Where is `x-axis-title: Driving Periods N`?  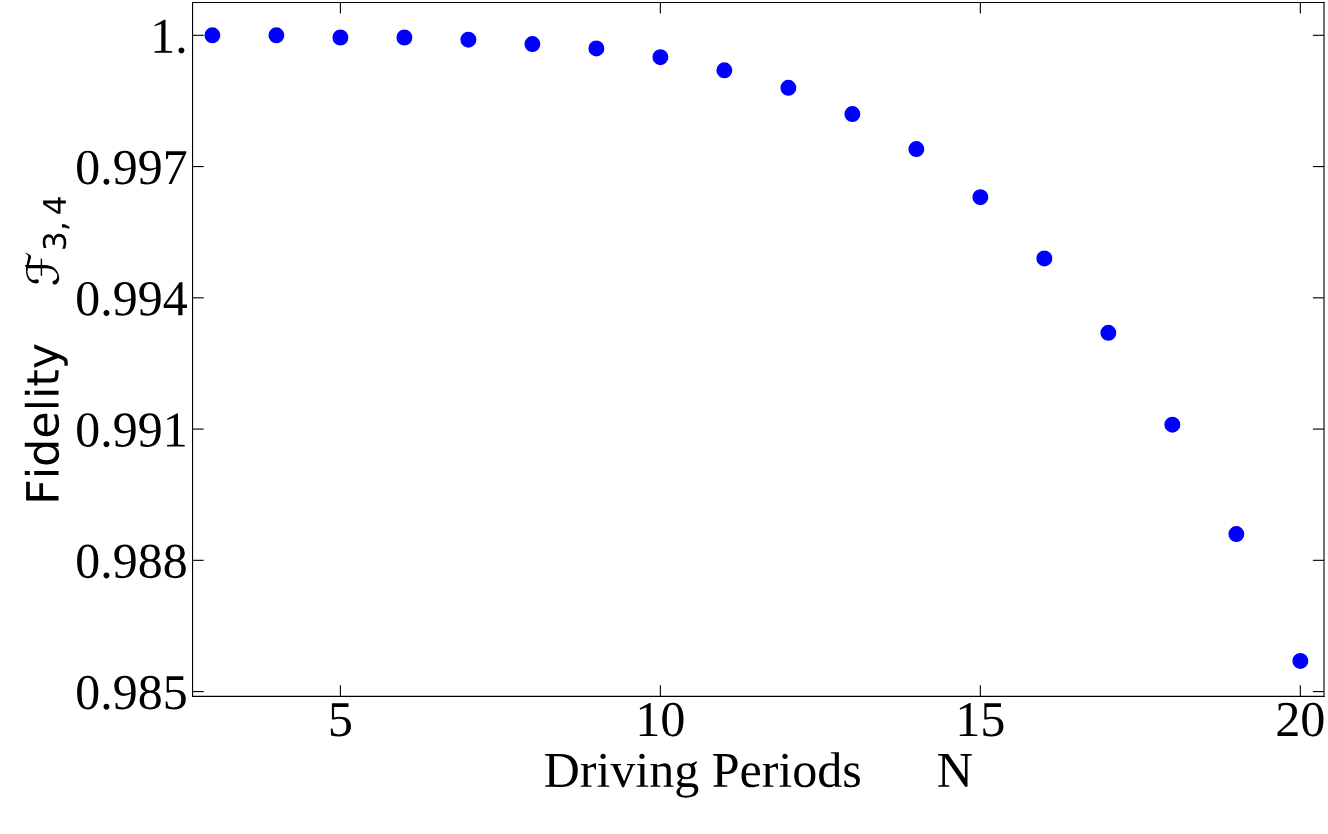 x-axis-title: Driving Periods N is located at coordinates (758, 775).